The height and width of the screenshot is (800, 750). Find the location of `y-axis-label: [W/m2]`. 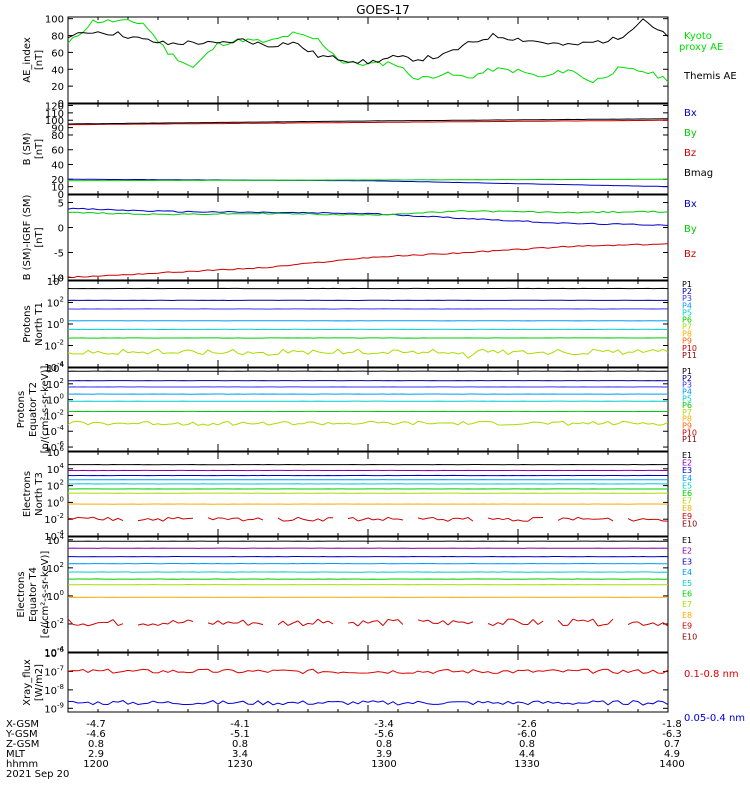

y-axis-label: [W/m2] is located at coordinates (39, 682).